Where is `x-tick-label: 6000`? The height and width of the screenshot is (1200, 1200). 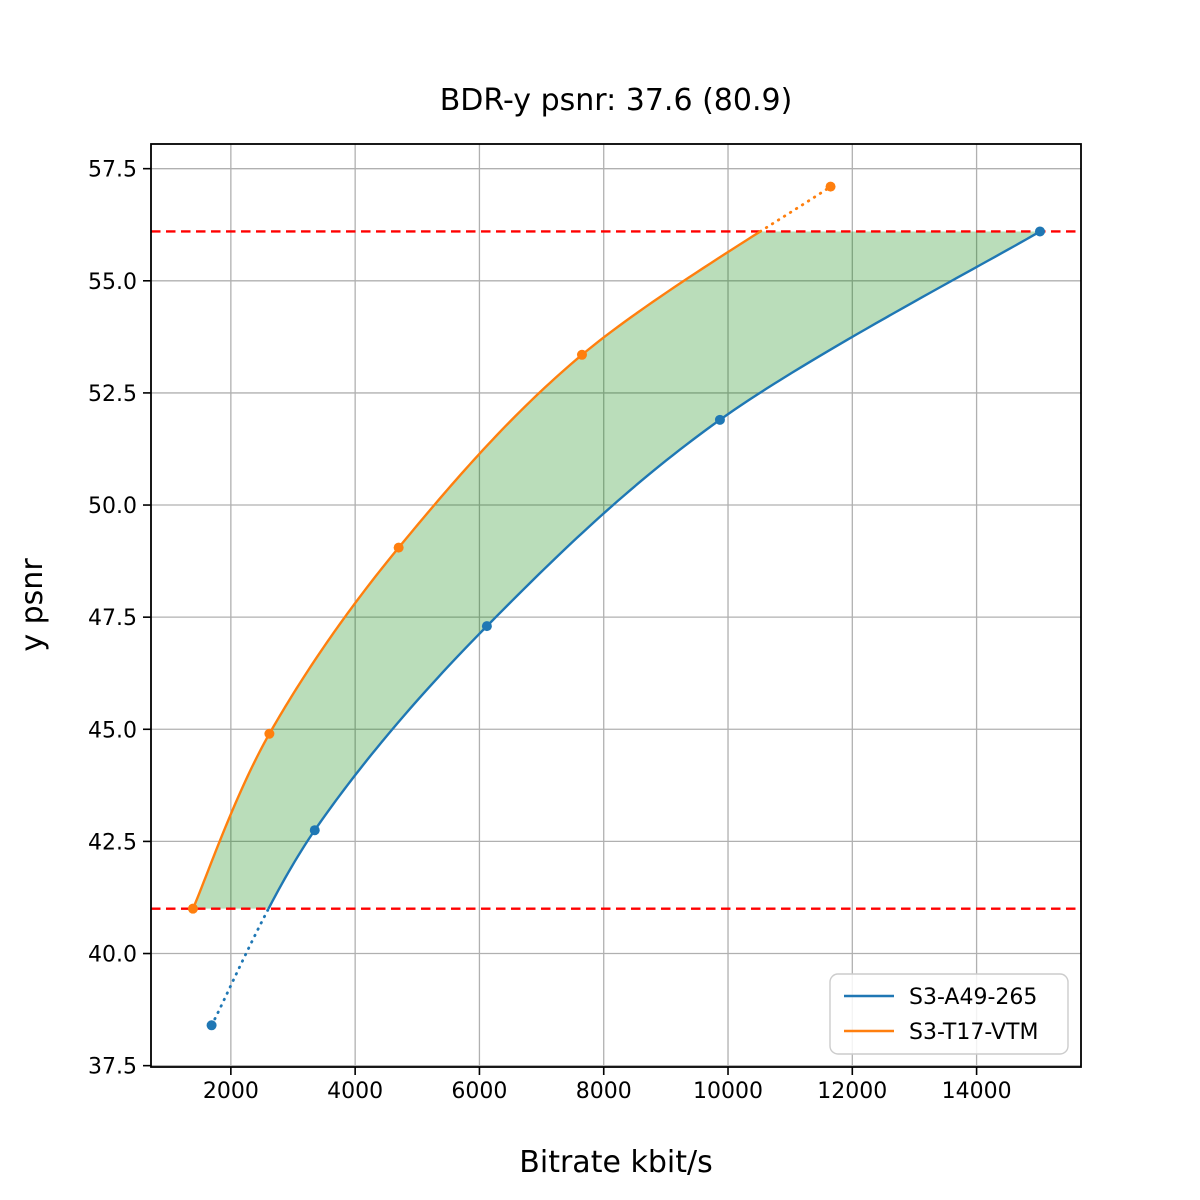
x-tick-label: 6000 is located at coordinates (479, 1091).